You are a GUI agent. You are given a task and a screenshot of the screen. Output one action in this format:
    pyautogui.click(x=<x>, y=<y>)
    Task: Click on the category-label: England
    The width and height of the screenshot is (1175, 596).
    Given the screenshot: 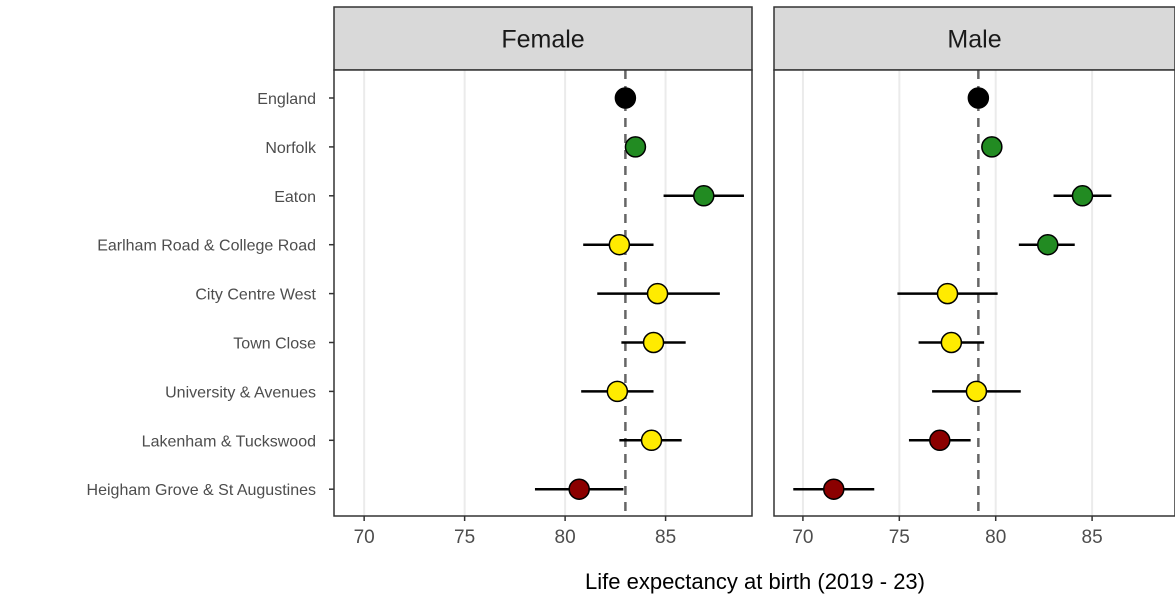 What is the action you would take?
    pyautogui.click(x=286, y=99)
    